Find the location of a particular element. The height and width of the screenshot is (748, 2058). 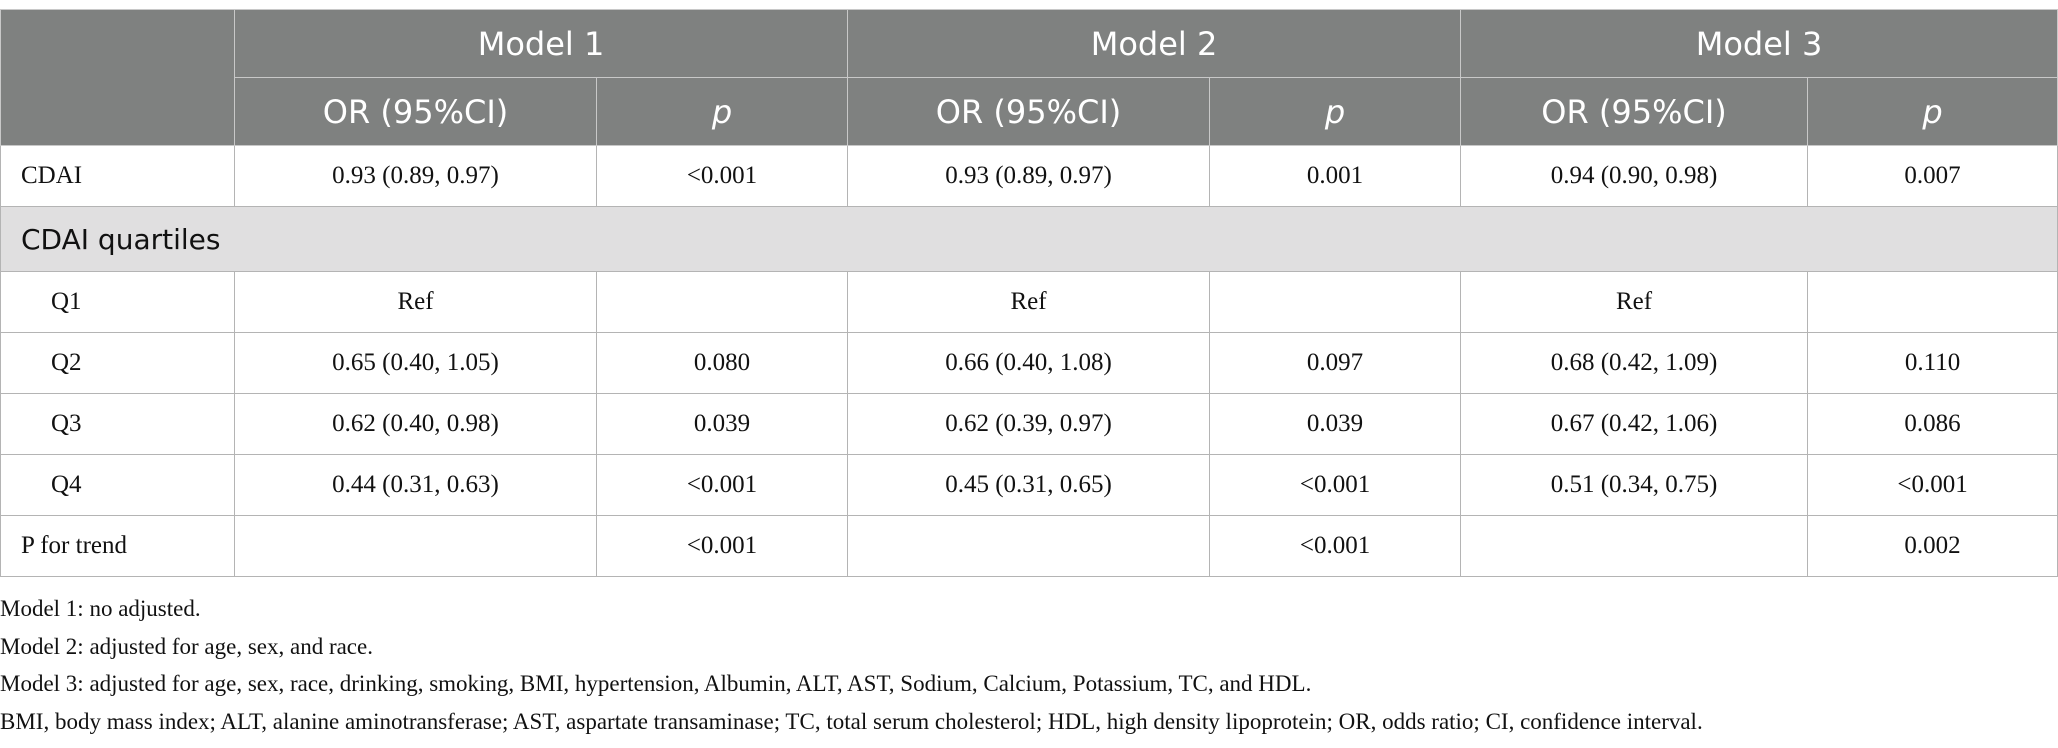

row-label: CDAI is located at coordinates (117, 176).